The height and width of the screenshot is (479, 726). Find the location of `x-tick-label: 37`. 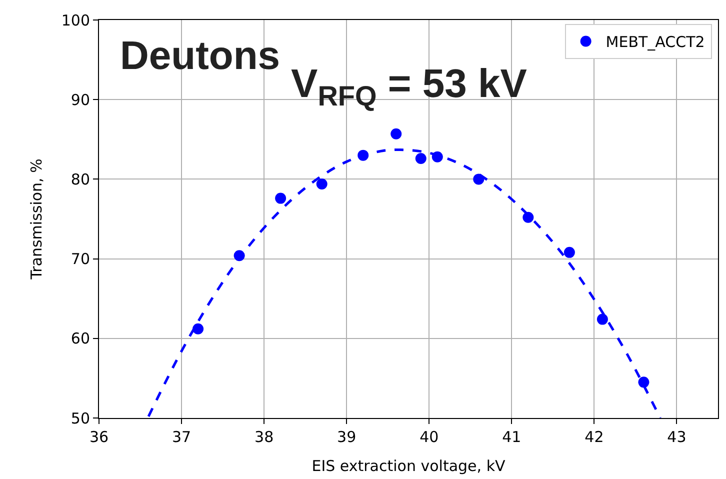

x-tick-label: 37 is located at coordinates (182, 437).